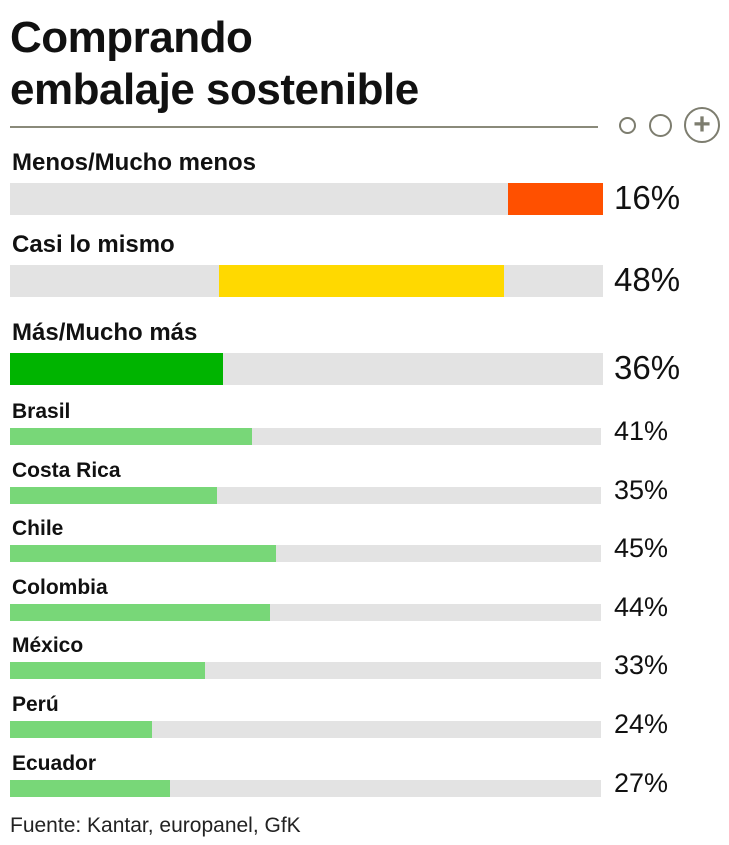 The image size is (729, 845). I want to click on country-label: Costa Rica, so click(66, 470).